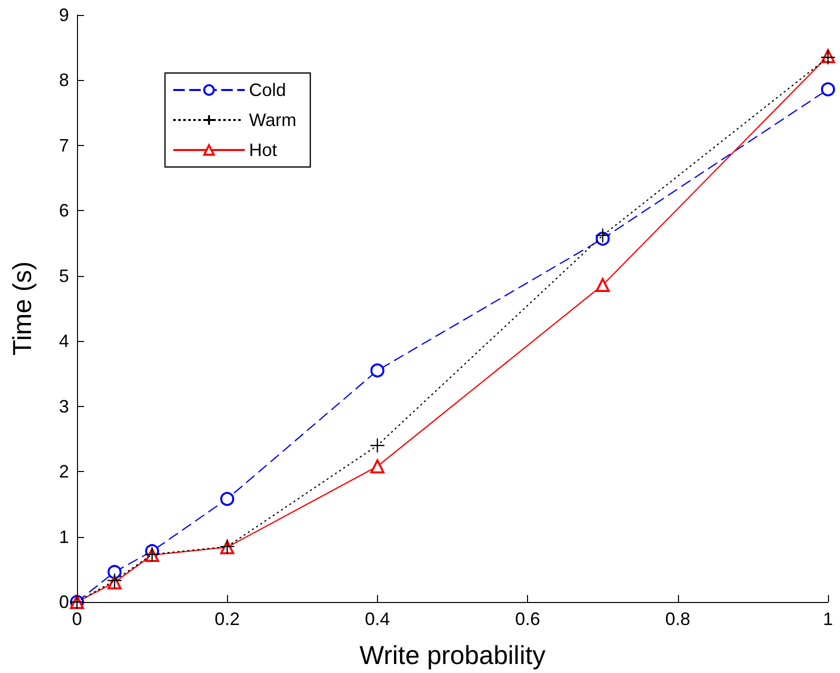  What do you see at coordinates (22, 308) in the screenshot?
I see `y-axis-title: Time (s)` at bounding box center [22, 308].